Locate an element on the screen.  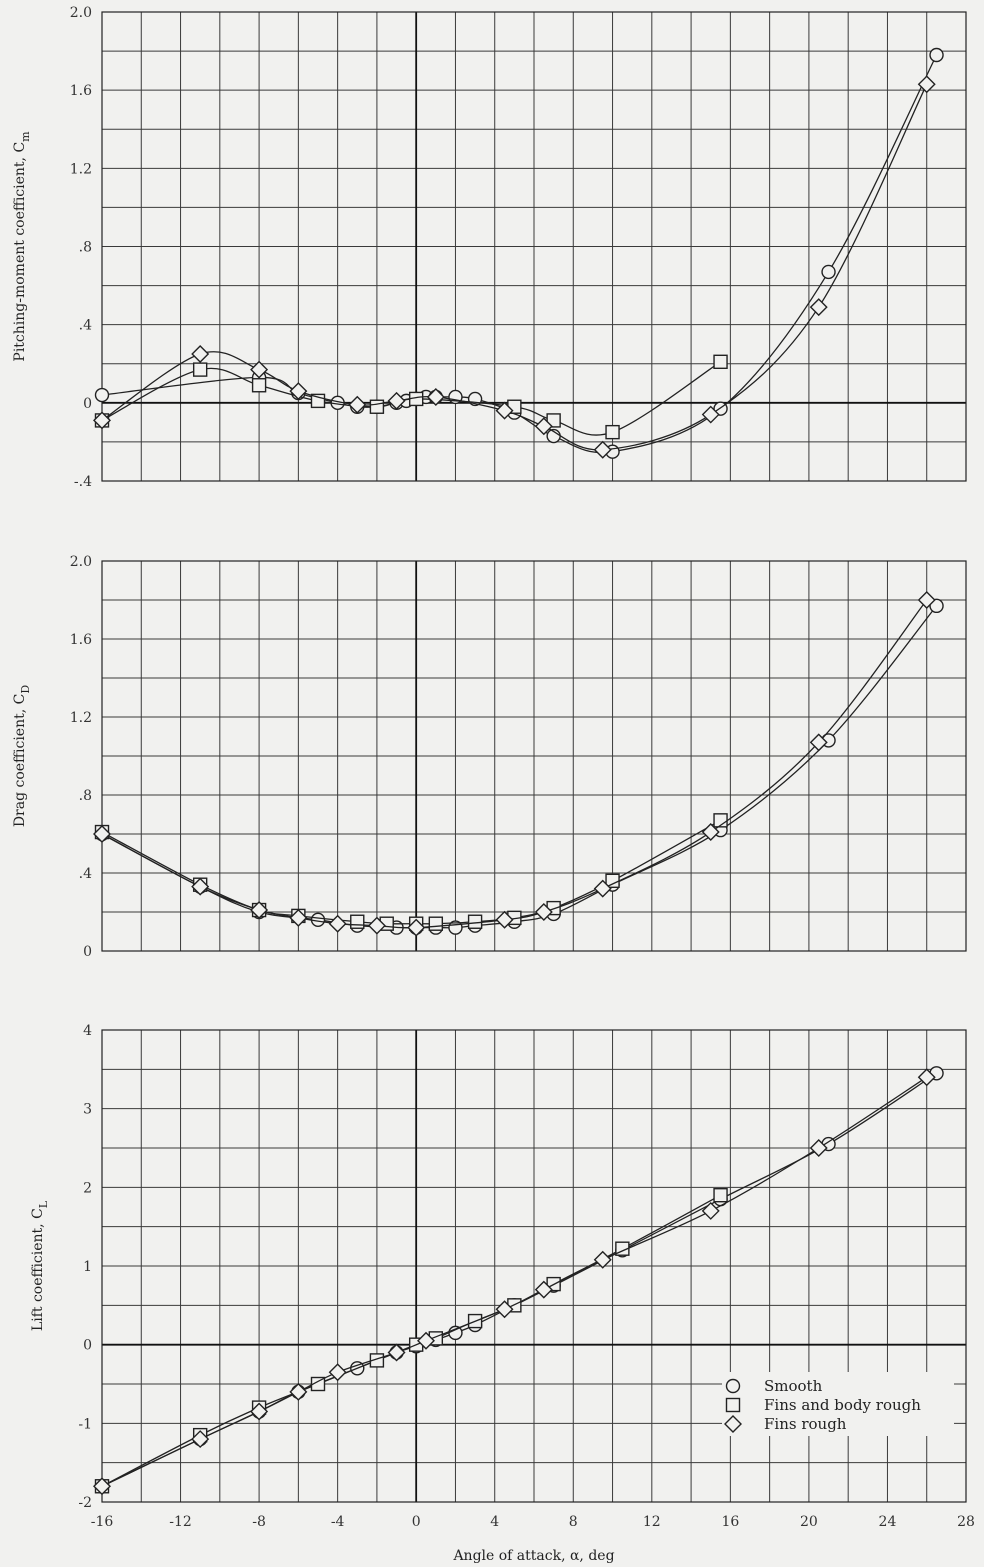
y-axis-label: Lift coefficient, CL is located at coordinates (40, 1265).